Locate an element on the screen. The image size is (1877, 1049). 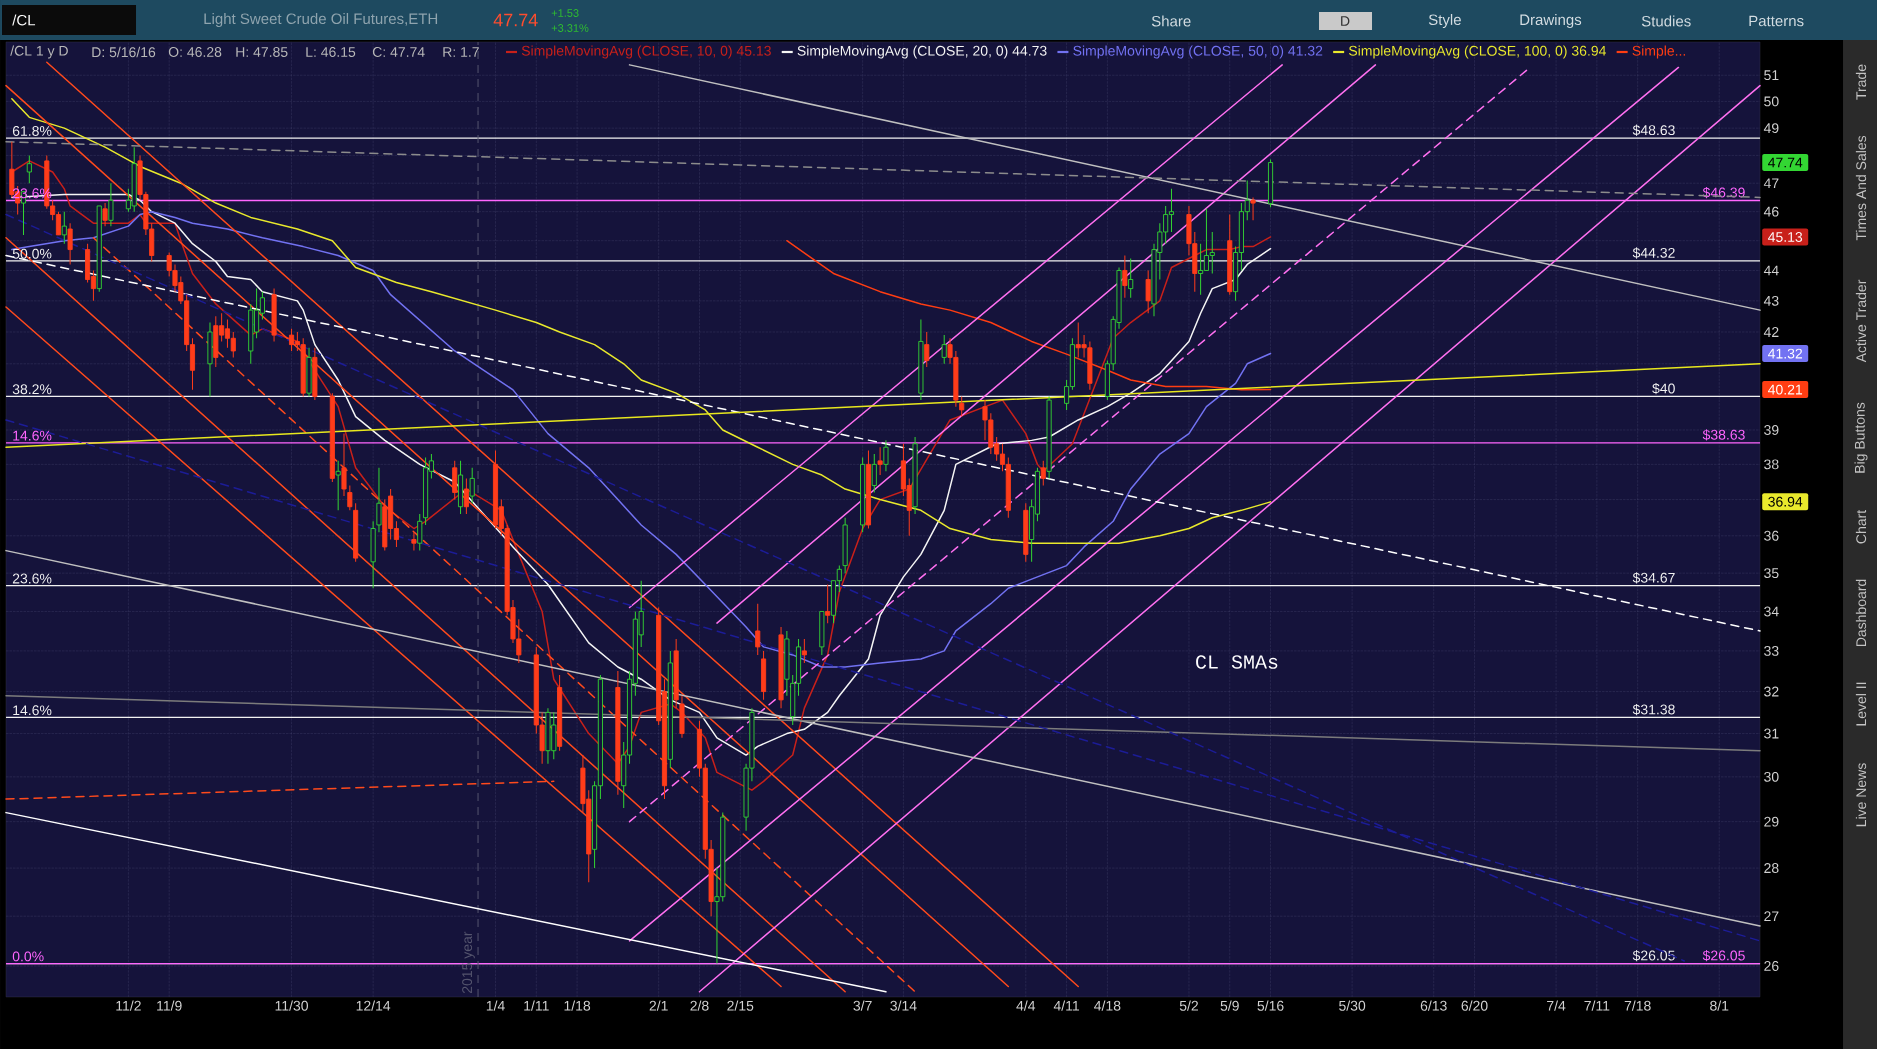
y-tick-label: 26 is located at coordinates (1771, 966).